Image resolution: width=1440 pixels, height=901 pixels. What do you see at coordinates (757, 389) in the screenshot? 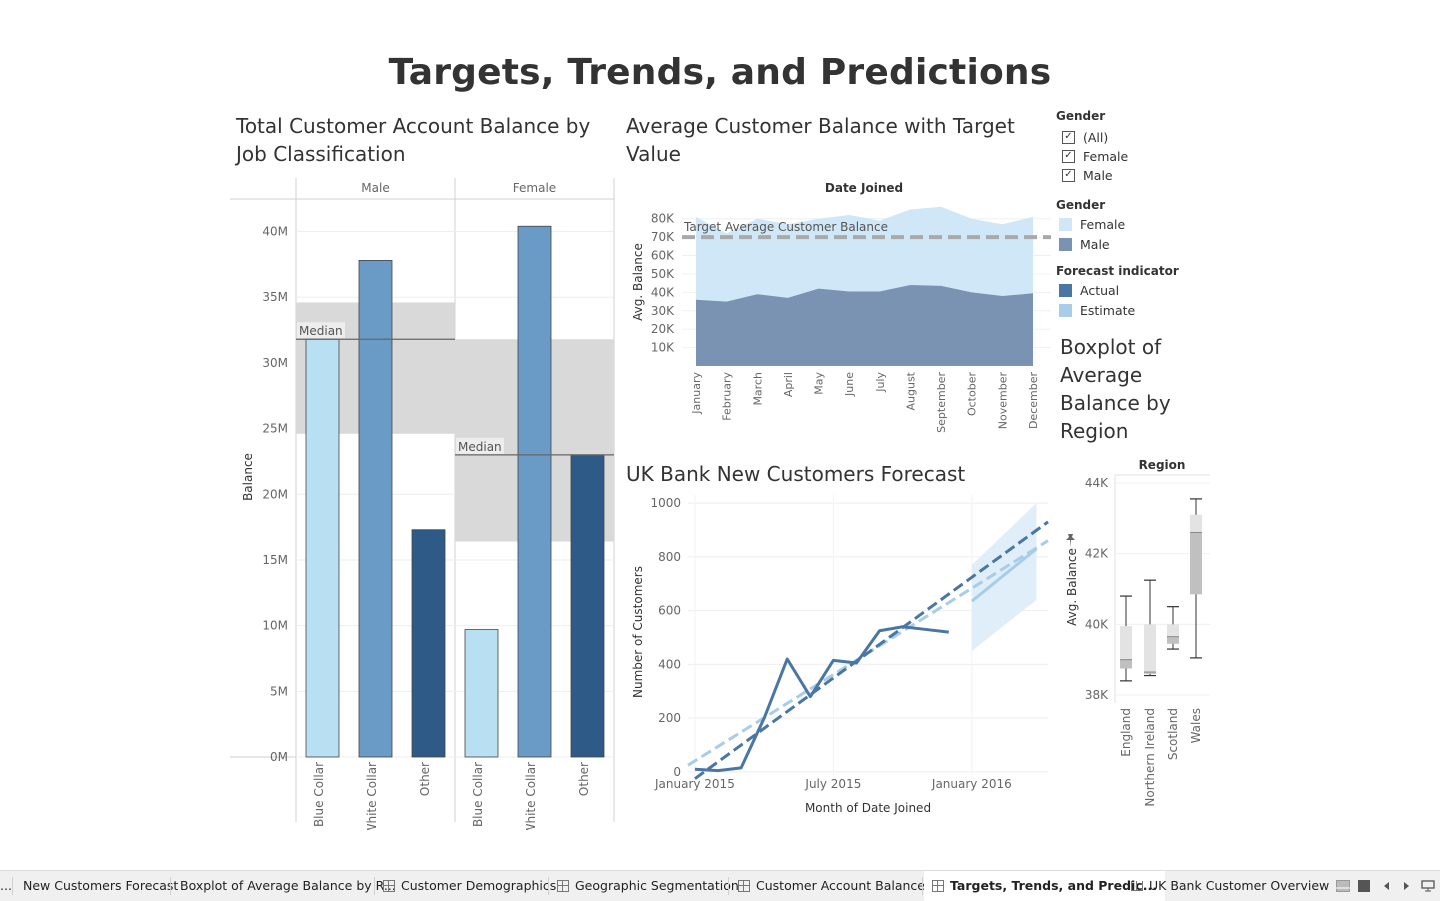
I see `x-tick-label: March` at bounding box center [757, 389].